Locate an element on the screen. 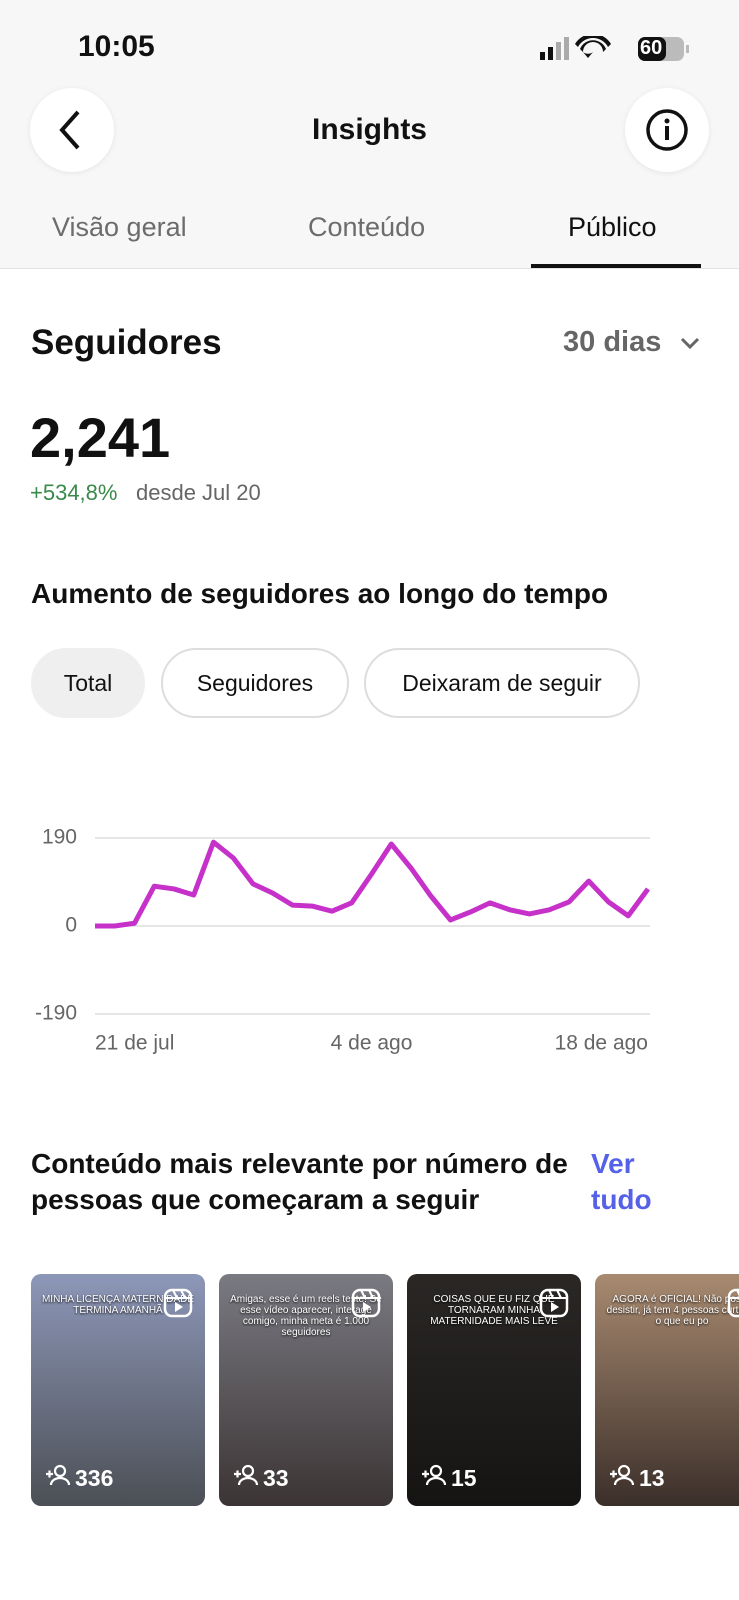 The height and width of the screenshot is (1600, 739). y-tick-label: 190 is located at coordinates (59, 837).